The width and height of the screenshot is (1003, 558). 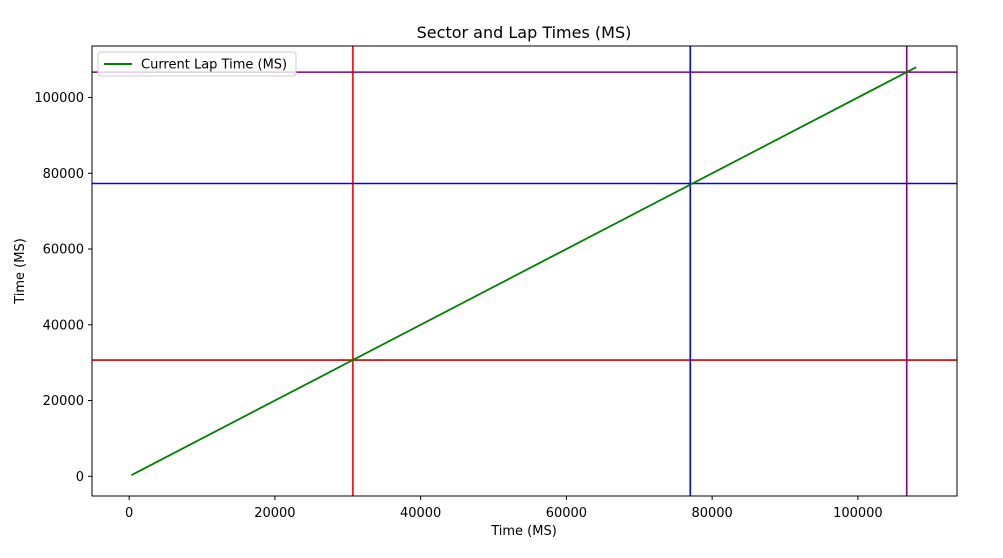 I want to click on y-axis-label: Time (MS), so click(x=20, y=271).